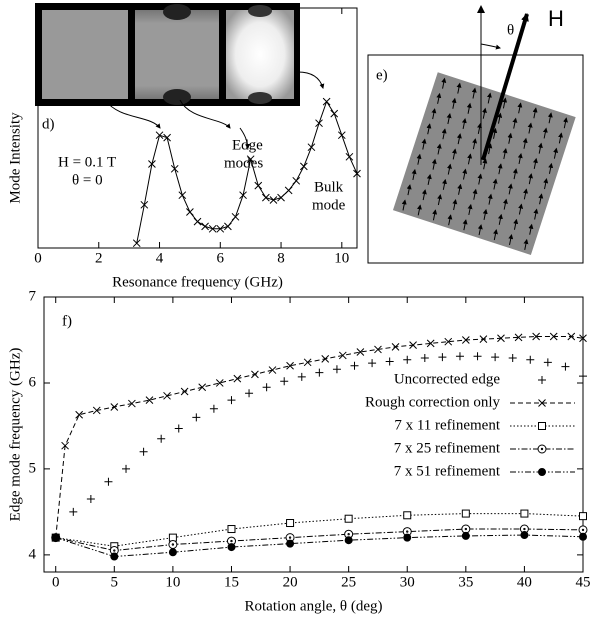 The width and height of the screenshot is (593, 621). I want to click on series-line, so click(319, 540).